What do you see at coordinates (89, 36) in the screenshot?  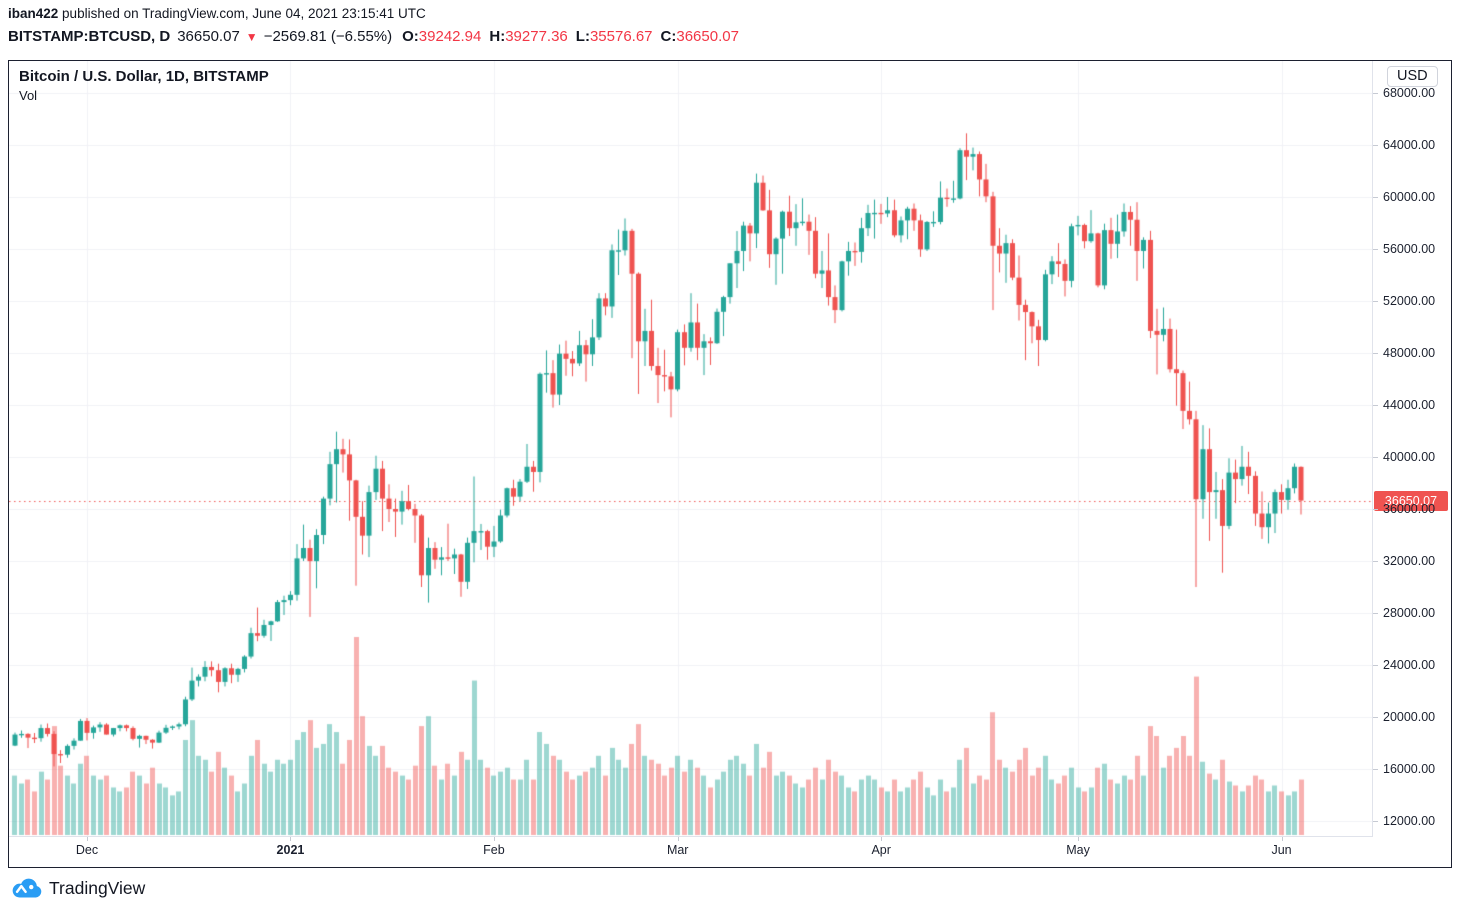 I see `symbol-name: BITSTAMP:BTCUSD, D` at bounding box center [89, 36].